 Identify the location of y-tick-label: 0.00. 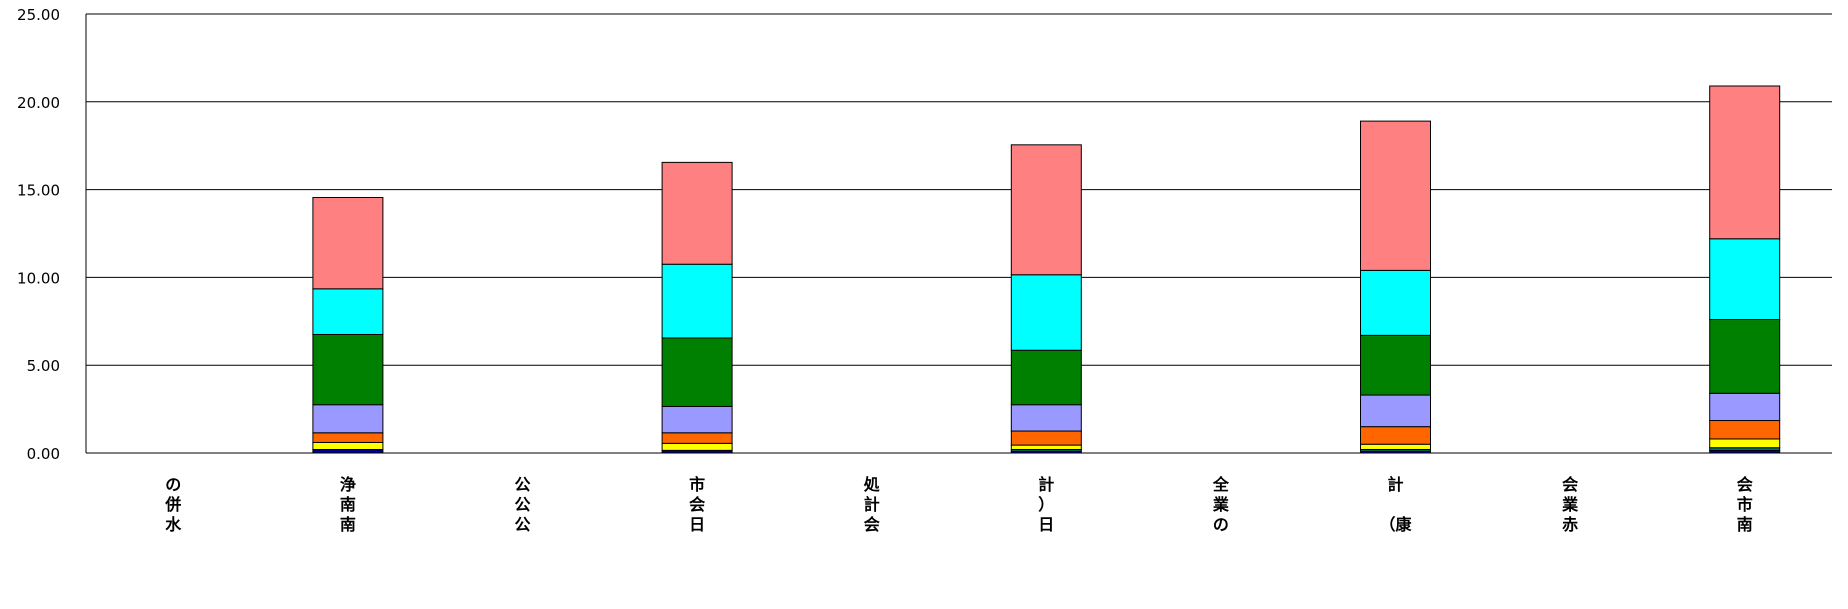
(43, 454).